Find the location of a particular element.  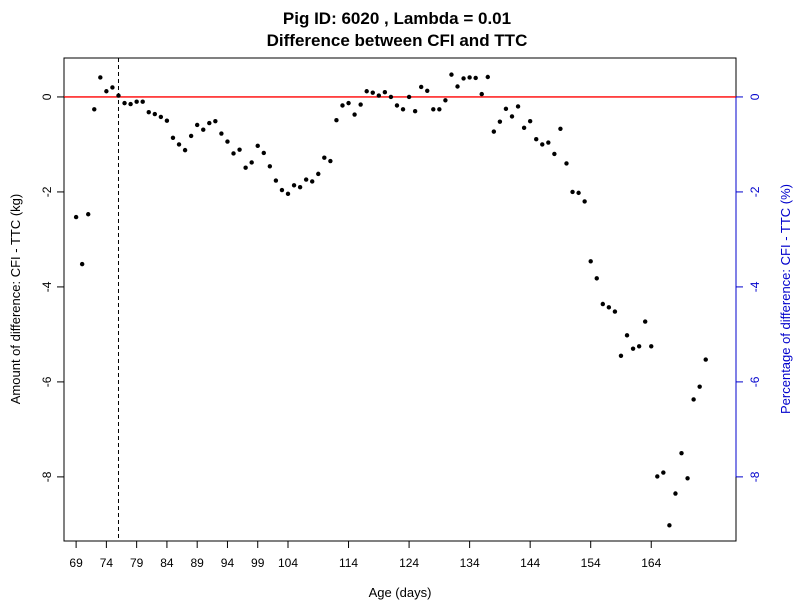

x-tick-label: 94 is located at coordinates (228, 563).